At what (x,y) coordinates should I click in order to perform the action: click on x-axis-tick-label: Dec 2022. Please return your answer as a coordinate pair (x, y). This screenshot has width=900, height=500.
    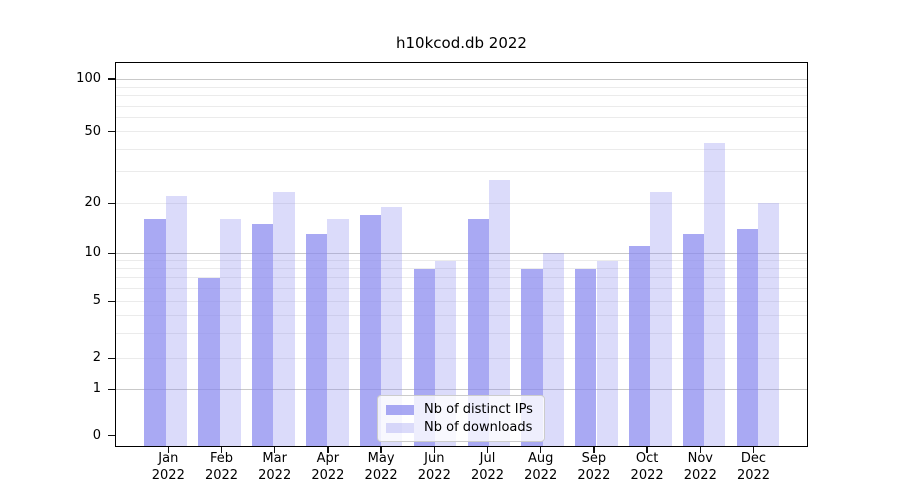
    Looking at the image, I should click on (754, 467).